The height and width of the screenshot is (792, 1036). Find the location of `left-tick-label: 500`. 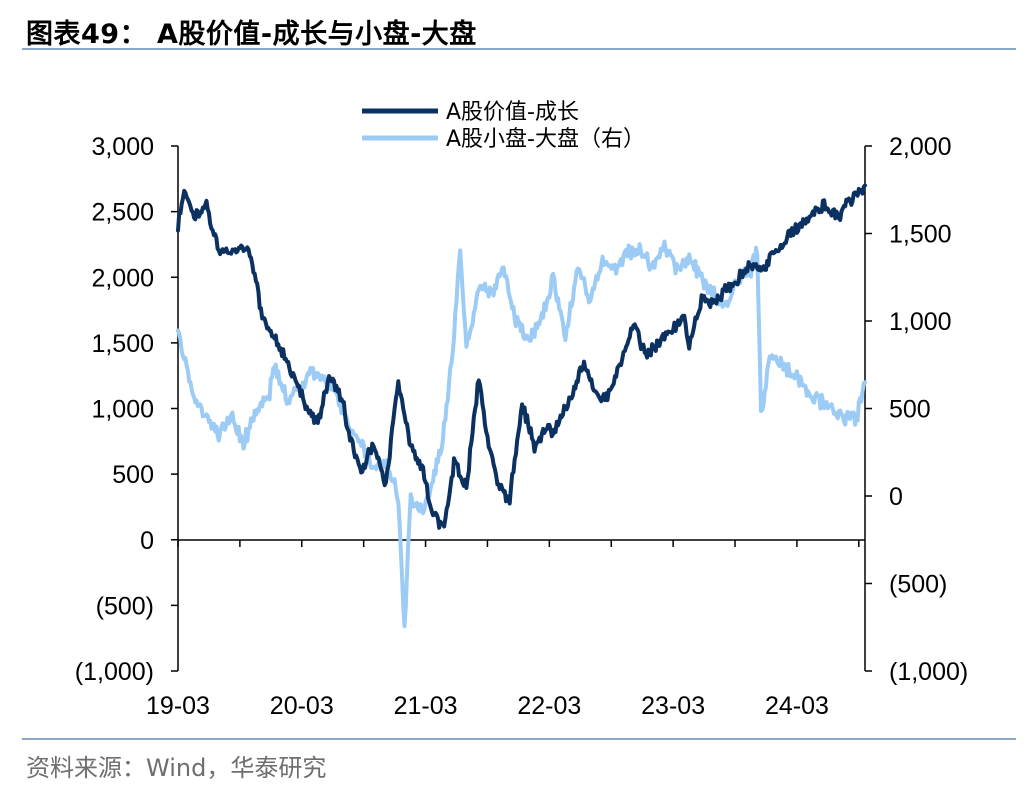

left-tick-label: 500 is located at coordinates (133, 475).